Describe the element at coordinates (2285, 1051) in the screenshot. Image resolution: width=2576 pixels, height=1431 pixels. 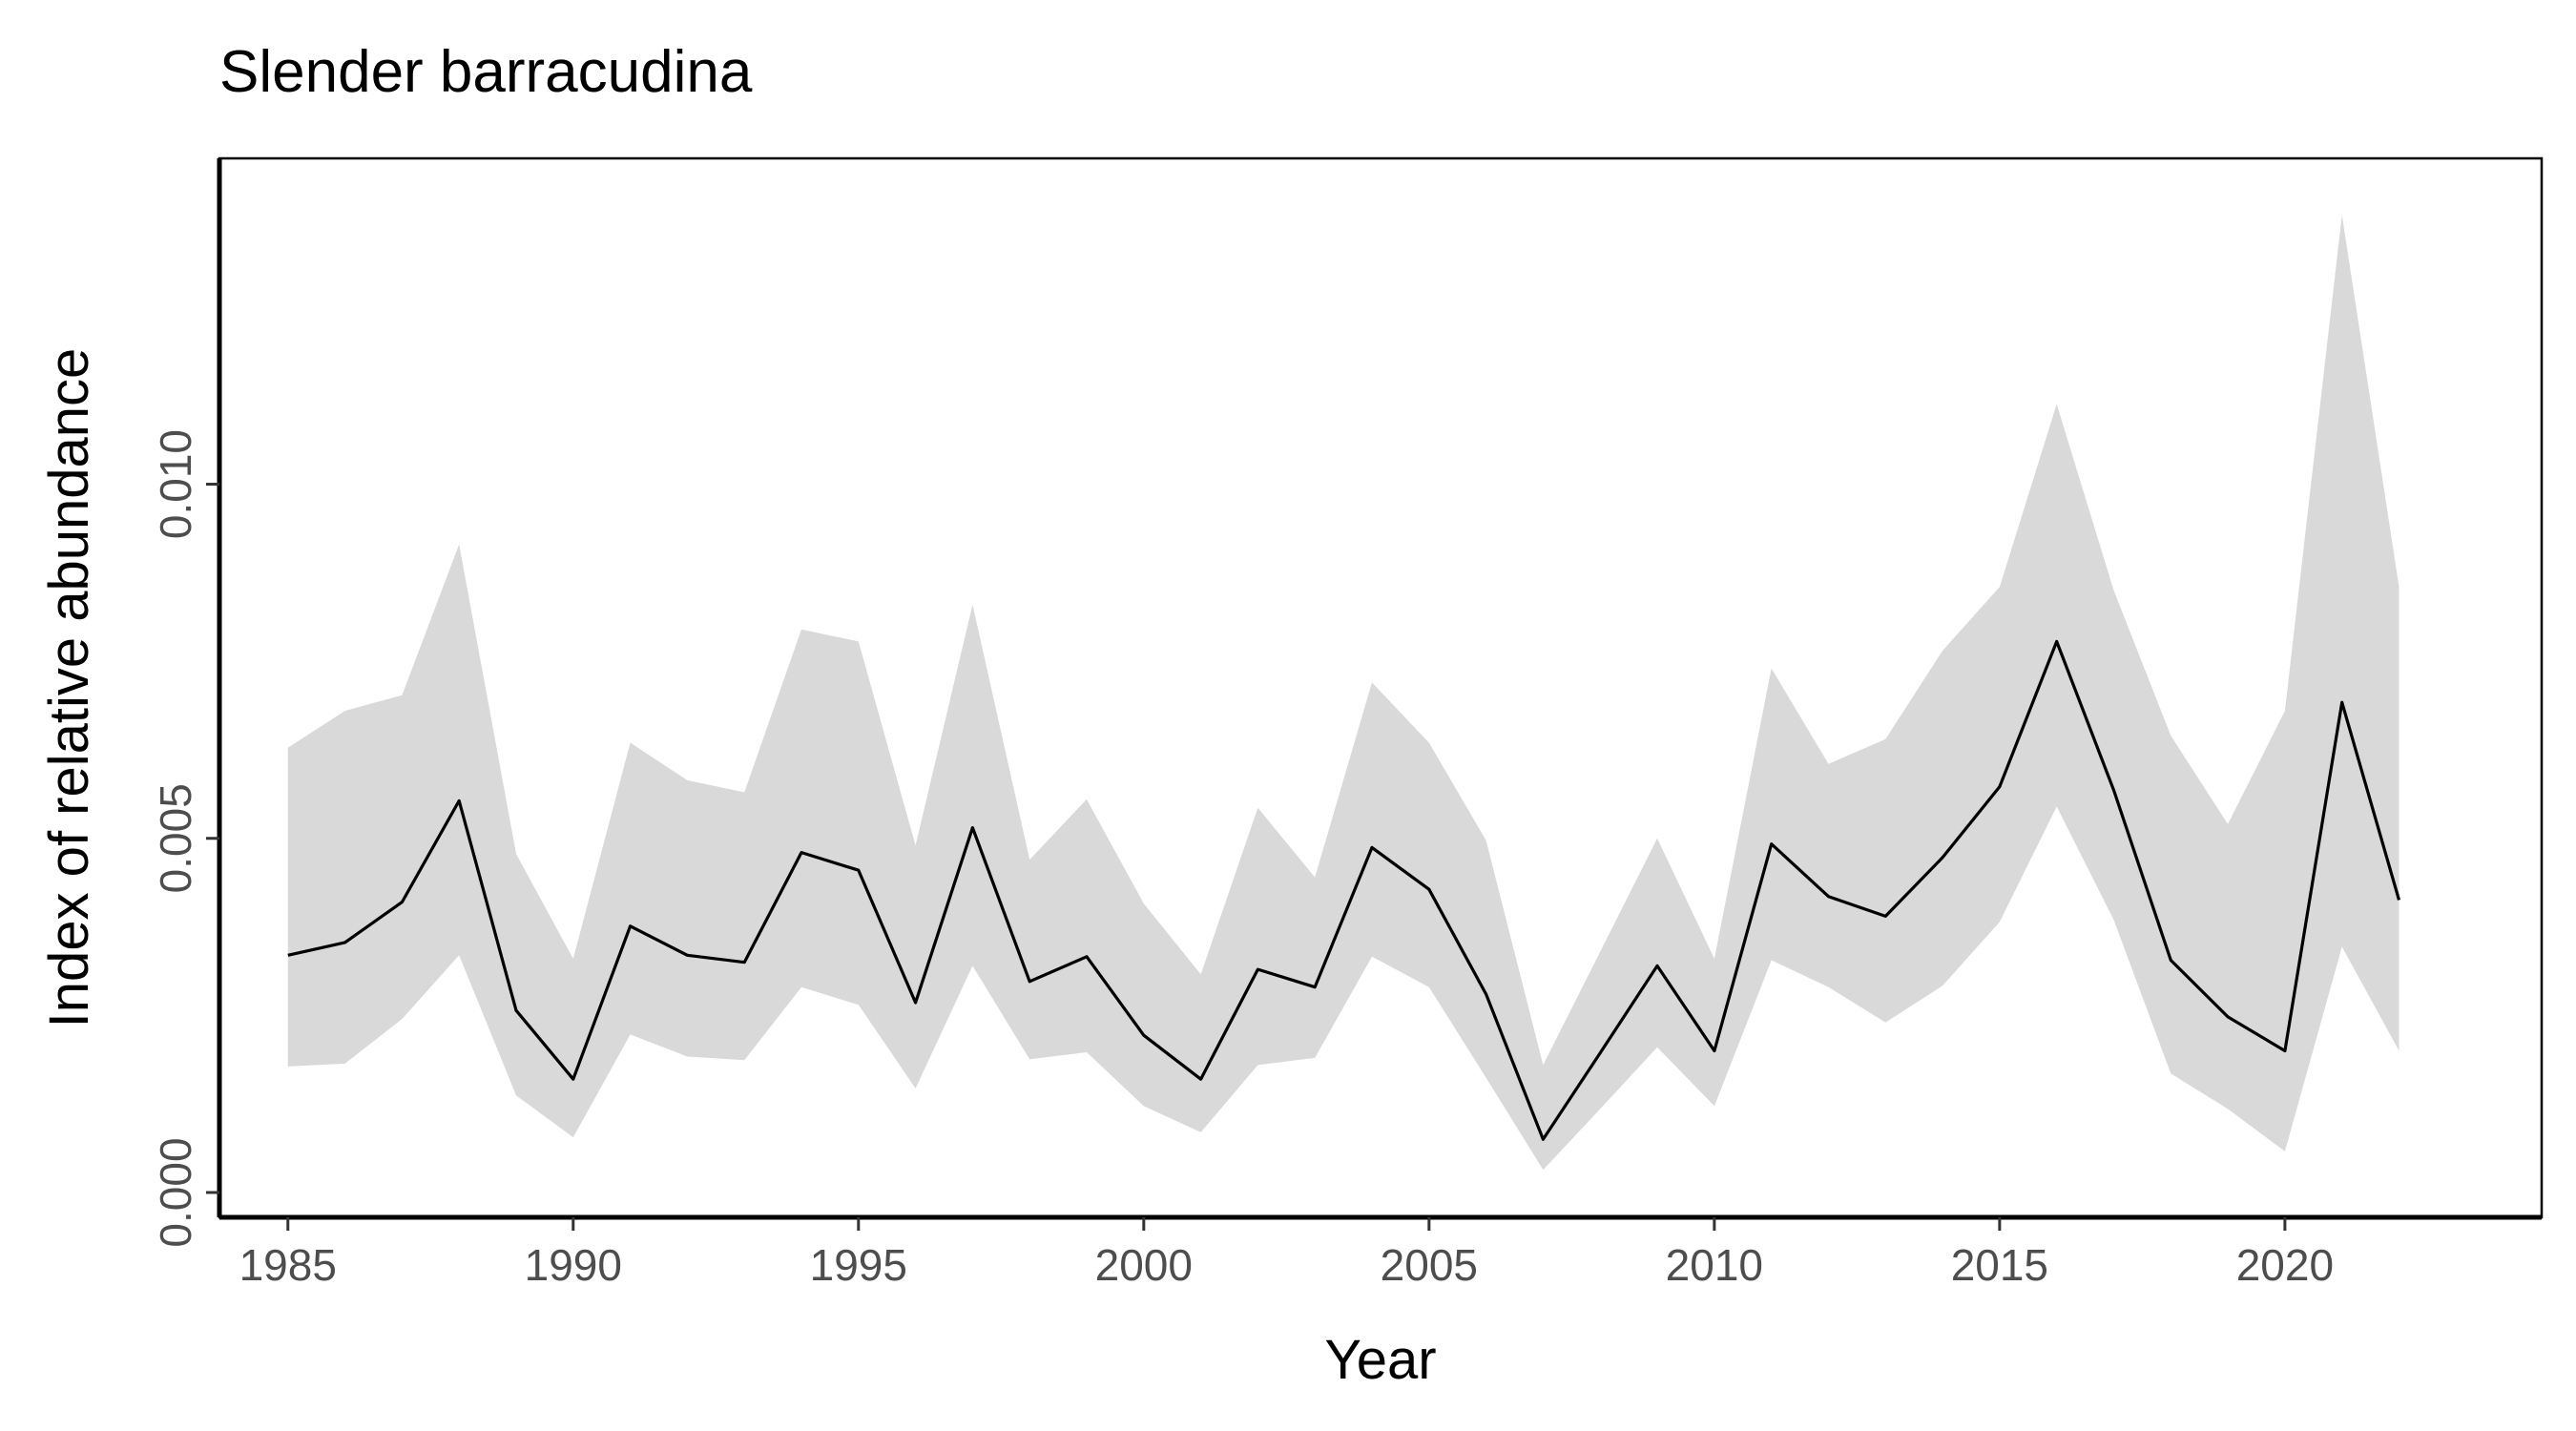
I see `data-point-2020` at that location.